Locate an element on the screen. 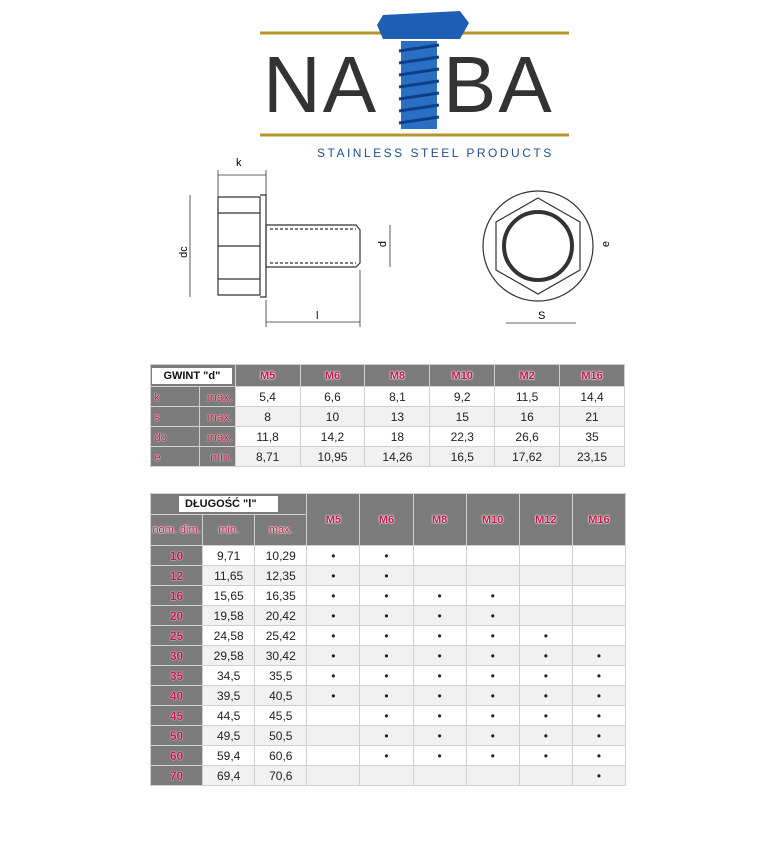 The height and width of the screenshot is (861, 775). table-row: s max. 8 10 13 15 16 21 is located at coordinates (387, 416).